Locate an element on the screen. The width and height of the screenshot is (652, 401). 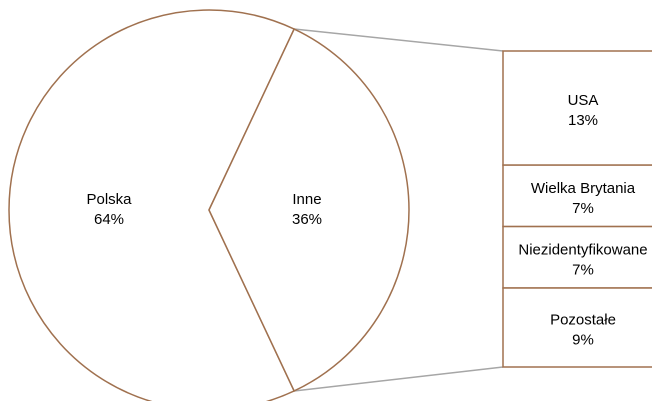
pie-label-polska-name: Polska is located at coordinates (109, 199).